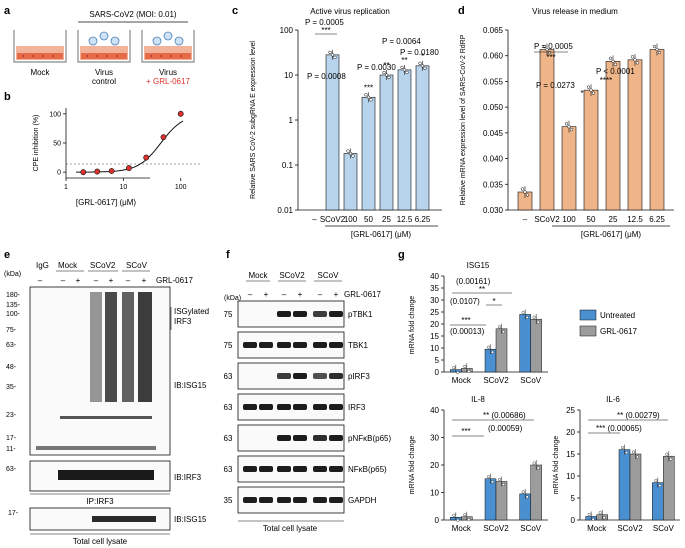 The height and width of the screenshot is (548, 685). What do you see at coordinates (573, 520) in the screenshot?
I see `g3-ytick-label: 0` at bounding box center [573, 520].